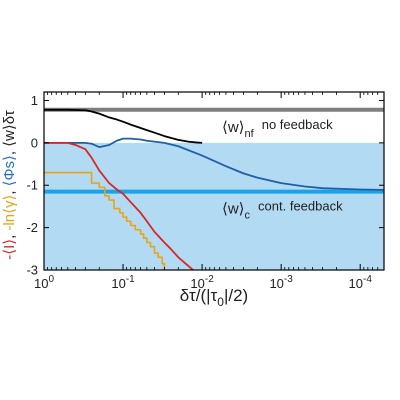 This screenshot has height=400, width=400. What do you see at coordinates (214, 297) in the screenshot?
I see `x-axis-label: δτ/(|τ0|/2)` at bounding box center [214, 297].